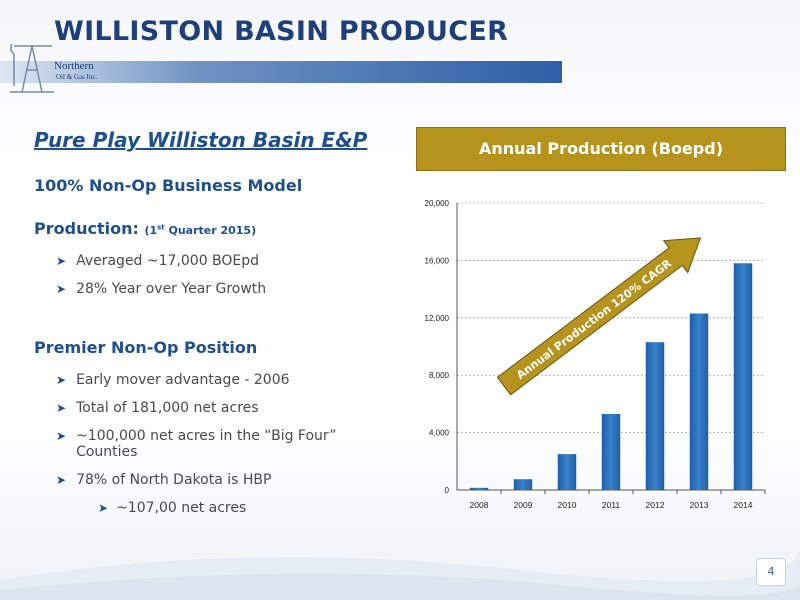 This screenshot has height=600, width=800. What do you see at coordinates (86, 228) in the screenshot?
I see `production-label: Production:` at bounding box center [86, 228].